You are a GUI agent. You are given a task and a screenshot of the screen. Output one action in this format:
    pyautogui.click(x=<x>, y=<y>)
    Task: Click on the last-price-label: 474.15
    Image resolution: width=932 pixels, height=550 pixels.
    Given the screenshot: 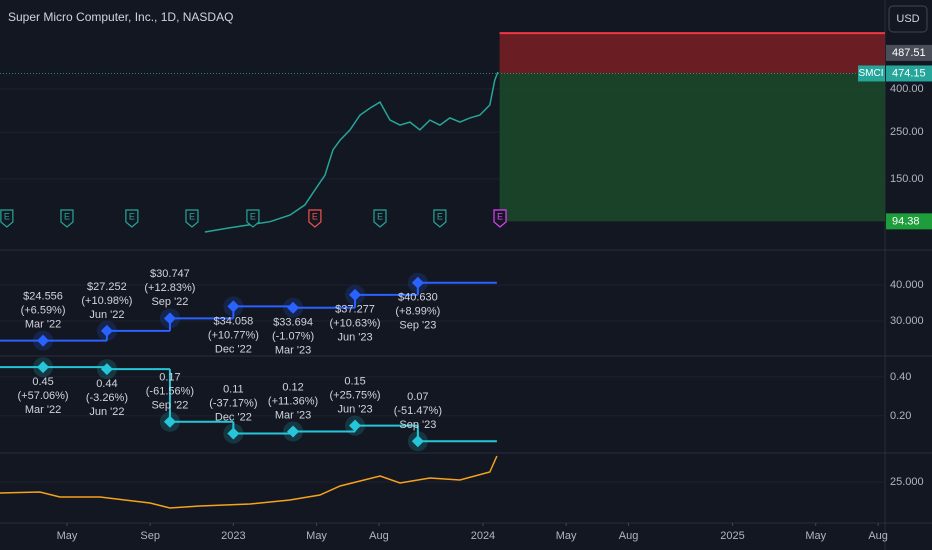 What is the action you would take?
    pyautogui.click(x=909, y=73)
    